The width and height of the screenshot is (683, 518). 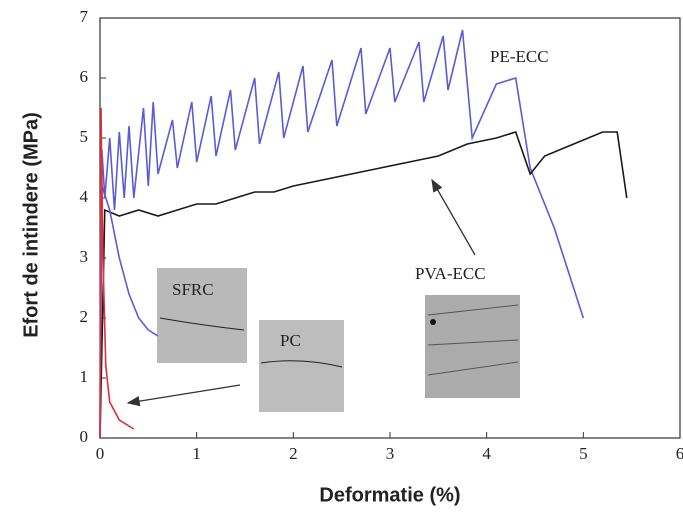 I want to click on series-label: PC, so click(x=290, y=340).